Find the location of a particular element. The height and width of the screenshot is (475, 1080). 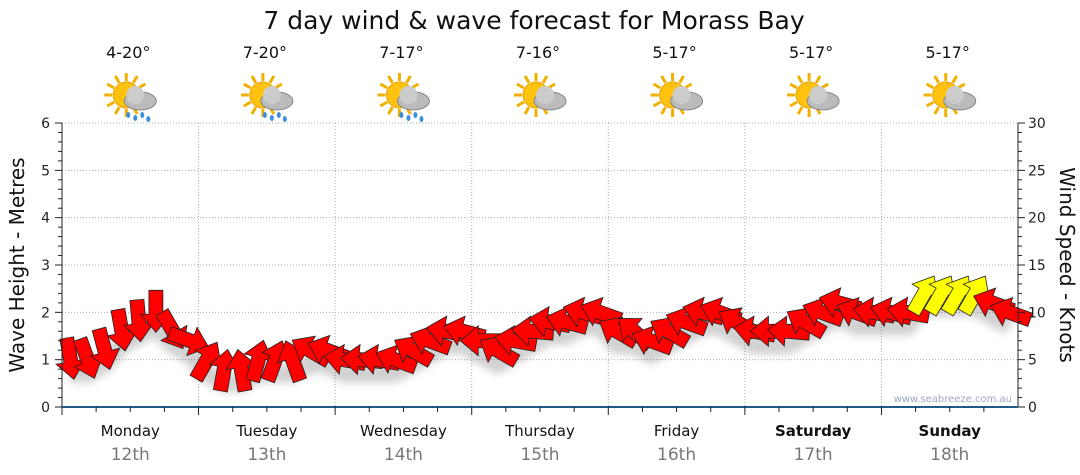

y-axis-left-label: Wave Height - Metres is located at coordinates (17, 264).